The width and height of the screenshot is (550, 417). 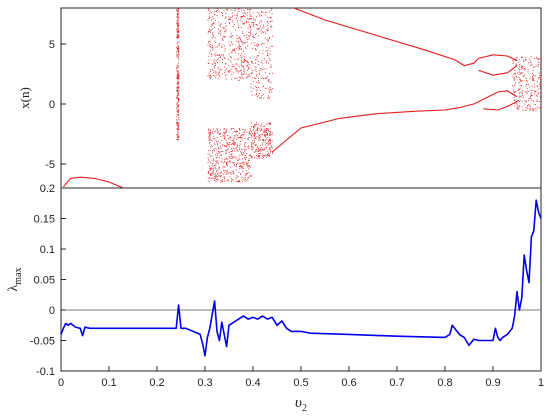 What do you see at coordinates (47, 189) in the screenshot?
I see `lyapunov-y-tick-label: 0.2` at bounding box center [47, 189].